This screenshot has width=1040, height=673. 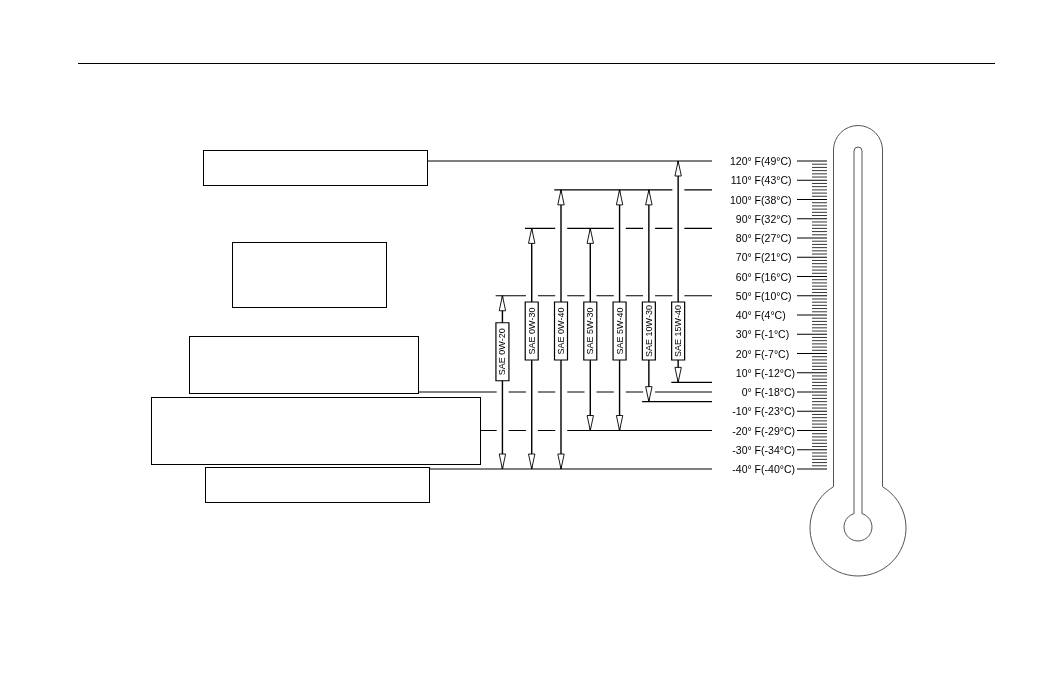 What do you see at coordinates (776, 238) in the screenshot?
I see `text: (27°C)` at bounding box center [776, 238].